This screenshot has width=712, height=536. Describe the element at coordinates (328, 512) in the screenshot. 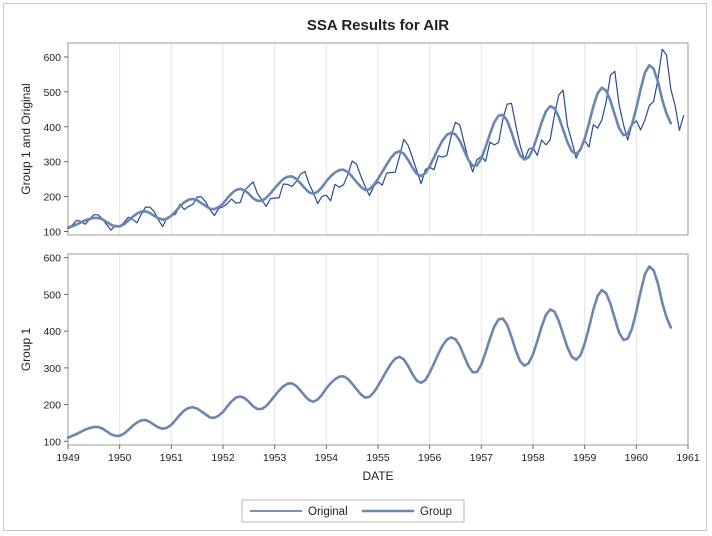

I see `legend-label-original: Original` at that location.